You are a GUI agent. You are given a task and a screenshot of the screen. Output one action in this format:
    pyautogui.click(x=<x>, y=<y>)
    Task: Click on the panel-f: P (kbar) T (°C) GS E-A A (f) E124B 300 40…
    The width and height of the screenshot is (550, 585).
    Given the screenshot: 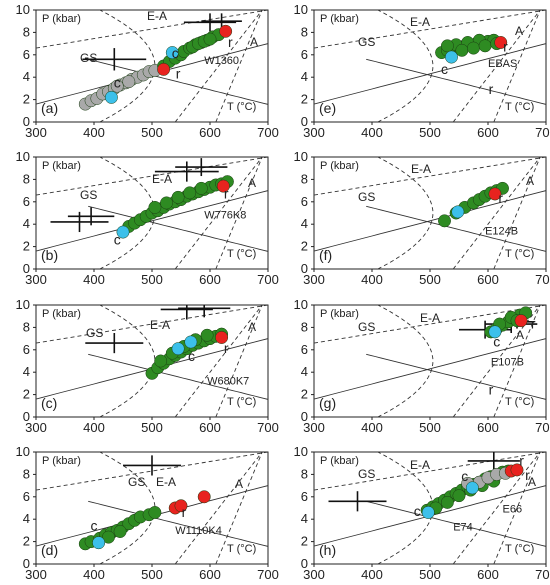 What is the action you would take?
    pyautogui.click(x=422, y=218)
    